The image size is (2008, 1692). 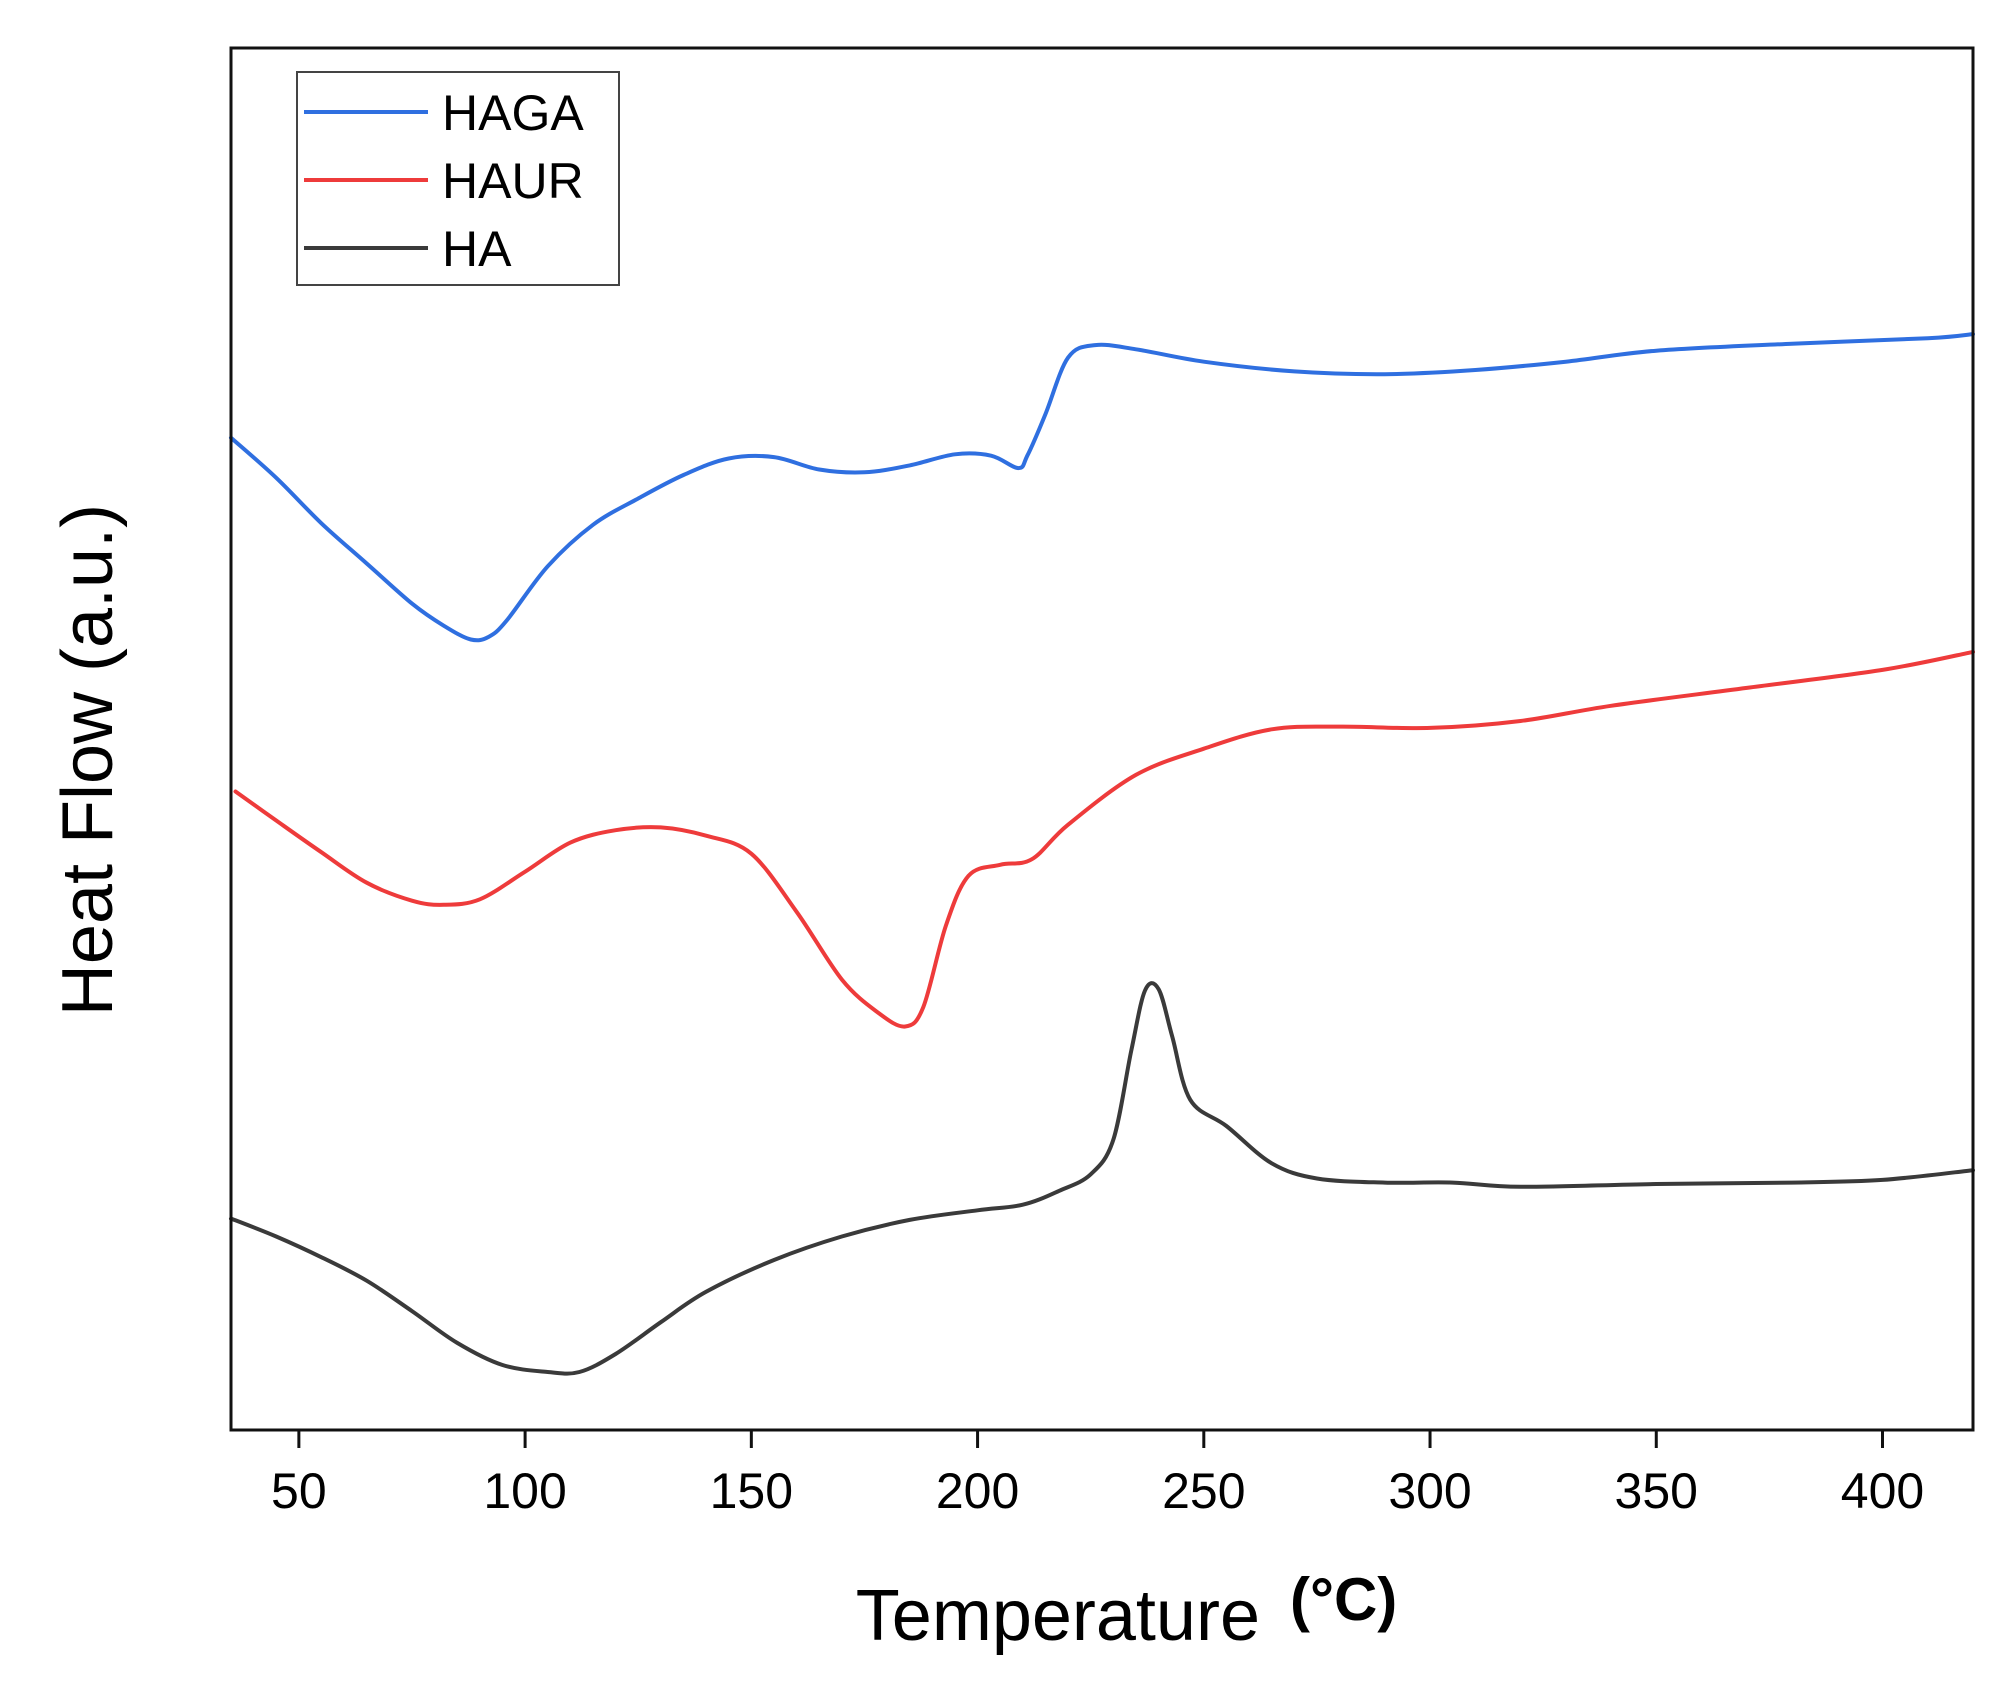 I want to click on x-tick-group: 50 100 150 200 250 300 350 400, so click(x=1097, y=1474).